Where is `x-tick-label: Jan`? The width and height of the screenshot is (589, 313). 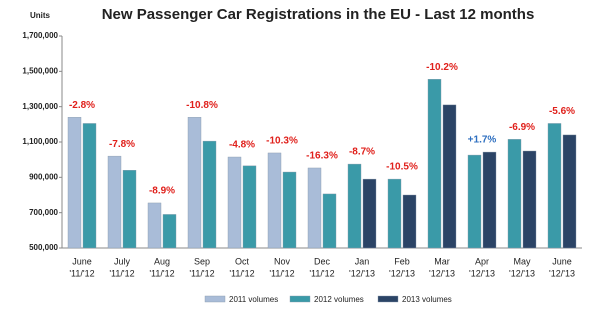
x-tick-label: Jan is located at coordinates (362, 261).